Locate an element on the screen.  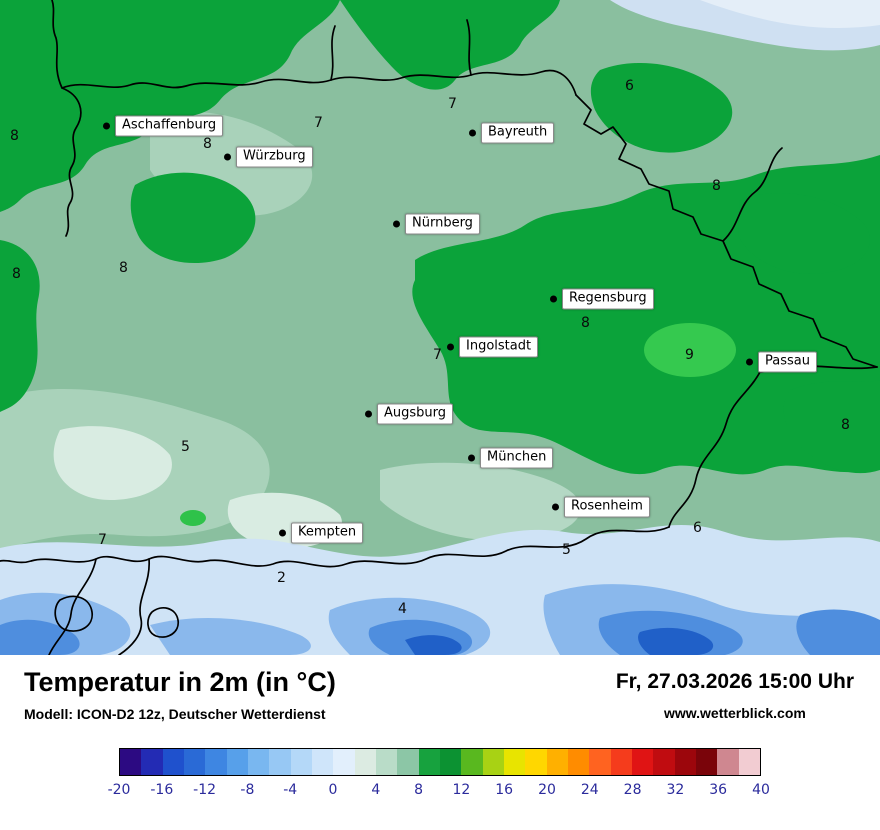
city-label: Passau is located at coordinates (787, 362).